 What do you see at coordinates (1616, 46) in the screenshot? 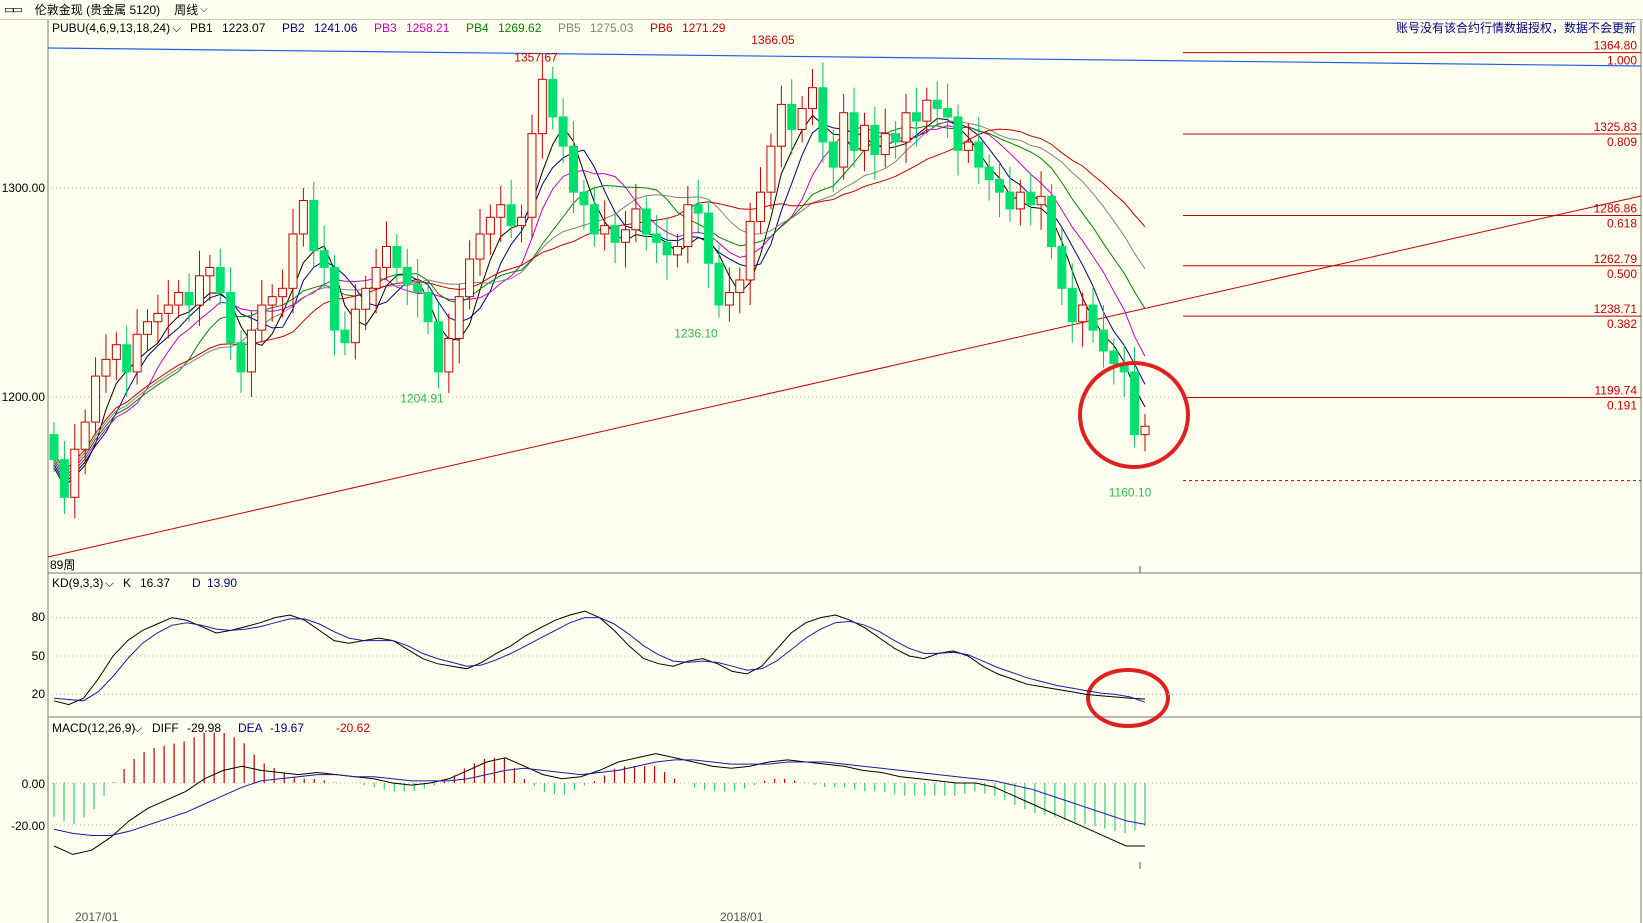
I see `fib-price-0: 1364.80` at bounding box center [1616, 46].